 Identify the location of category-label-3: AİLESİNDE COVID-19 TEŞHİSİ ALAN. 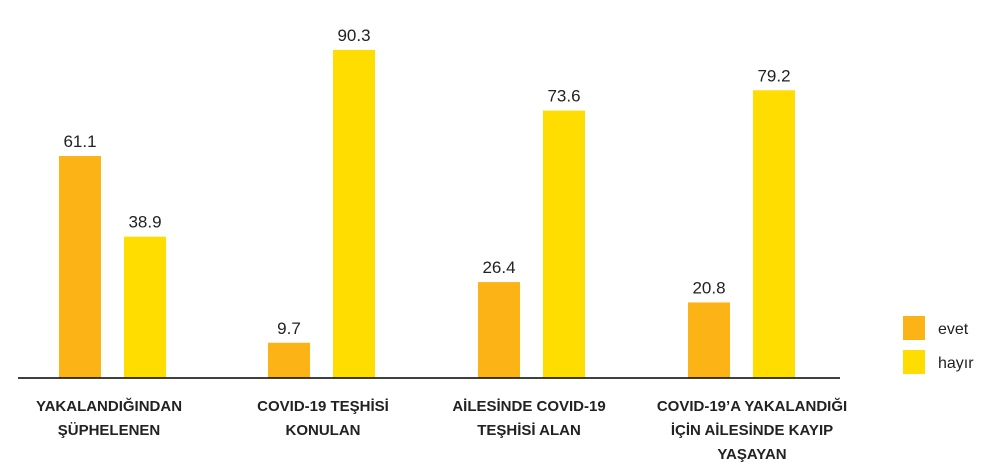
(528, 418).